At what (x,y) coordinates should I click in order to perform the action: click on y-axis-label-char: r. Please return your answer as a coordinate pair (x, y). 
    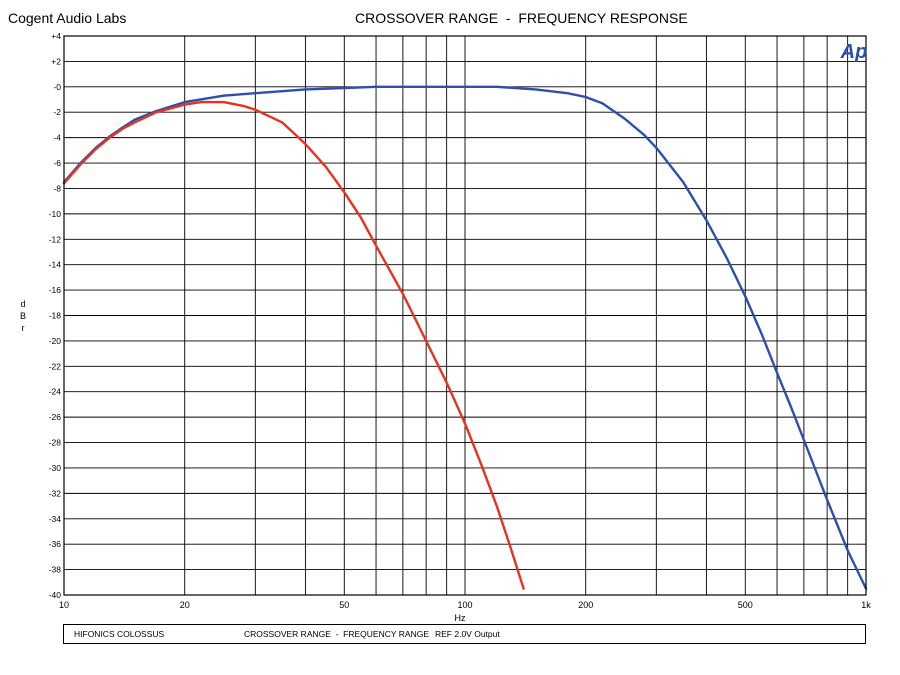
    Looking at the image, I should click on (23, 328).